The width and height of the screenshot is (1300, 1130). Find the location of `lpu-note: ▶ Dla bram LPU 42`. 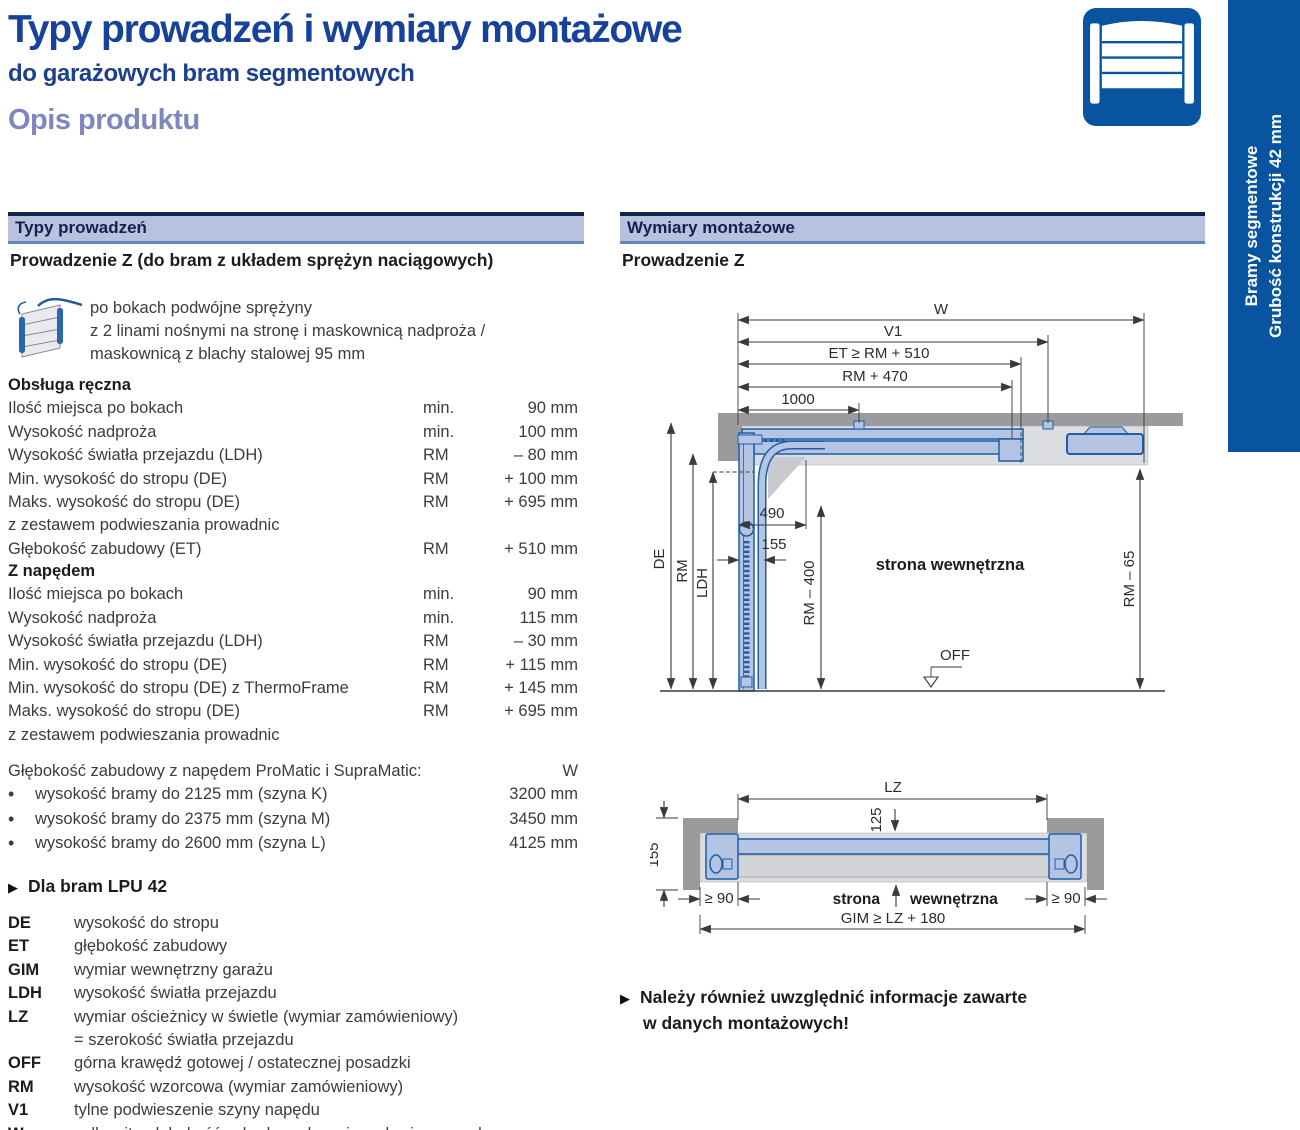

lpu-note: ▶ Dla bram LPU 42 is located at coordinates (87, 886).